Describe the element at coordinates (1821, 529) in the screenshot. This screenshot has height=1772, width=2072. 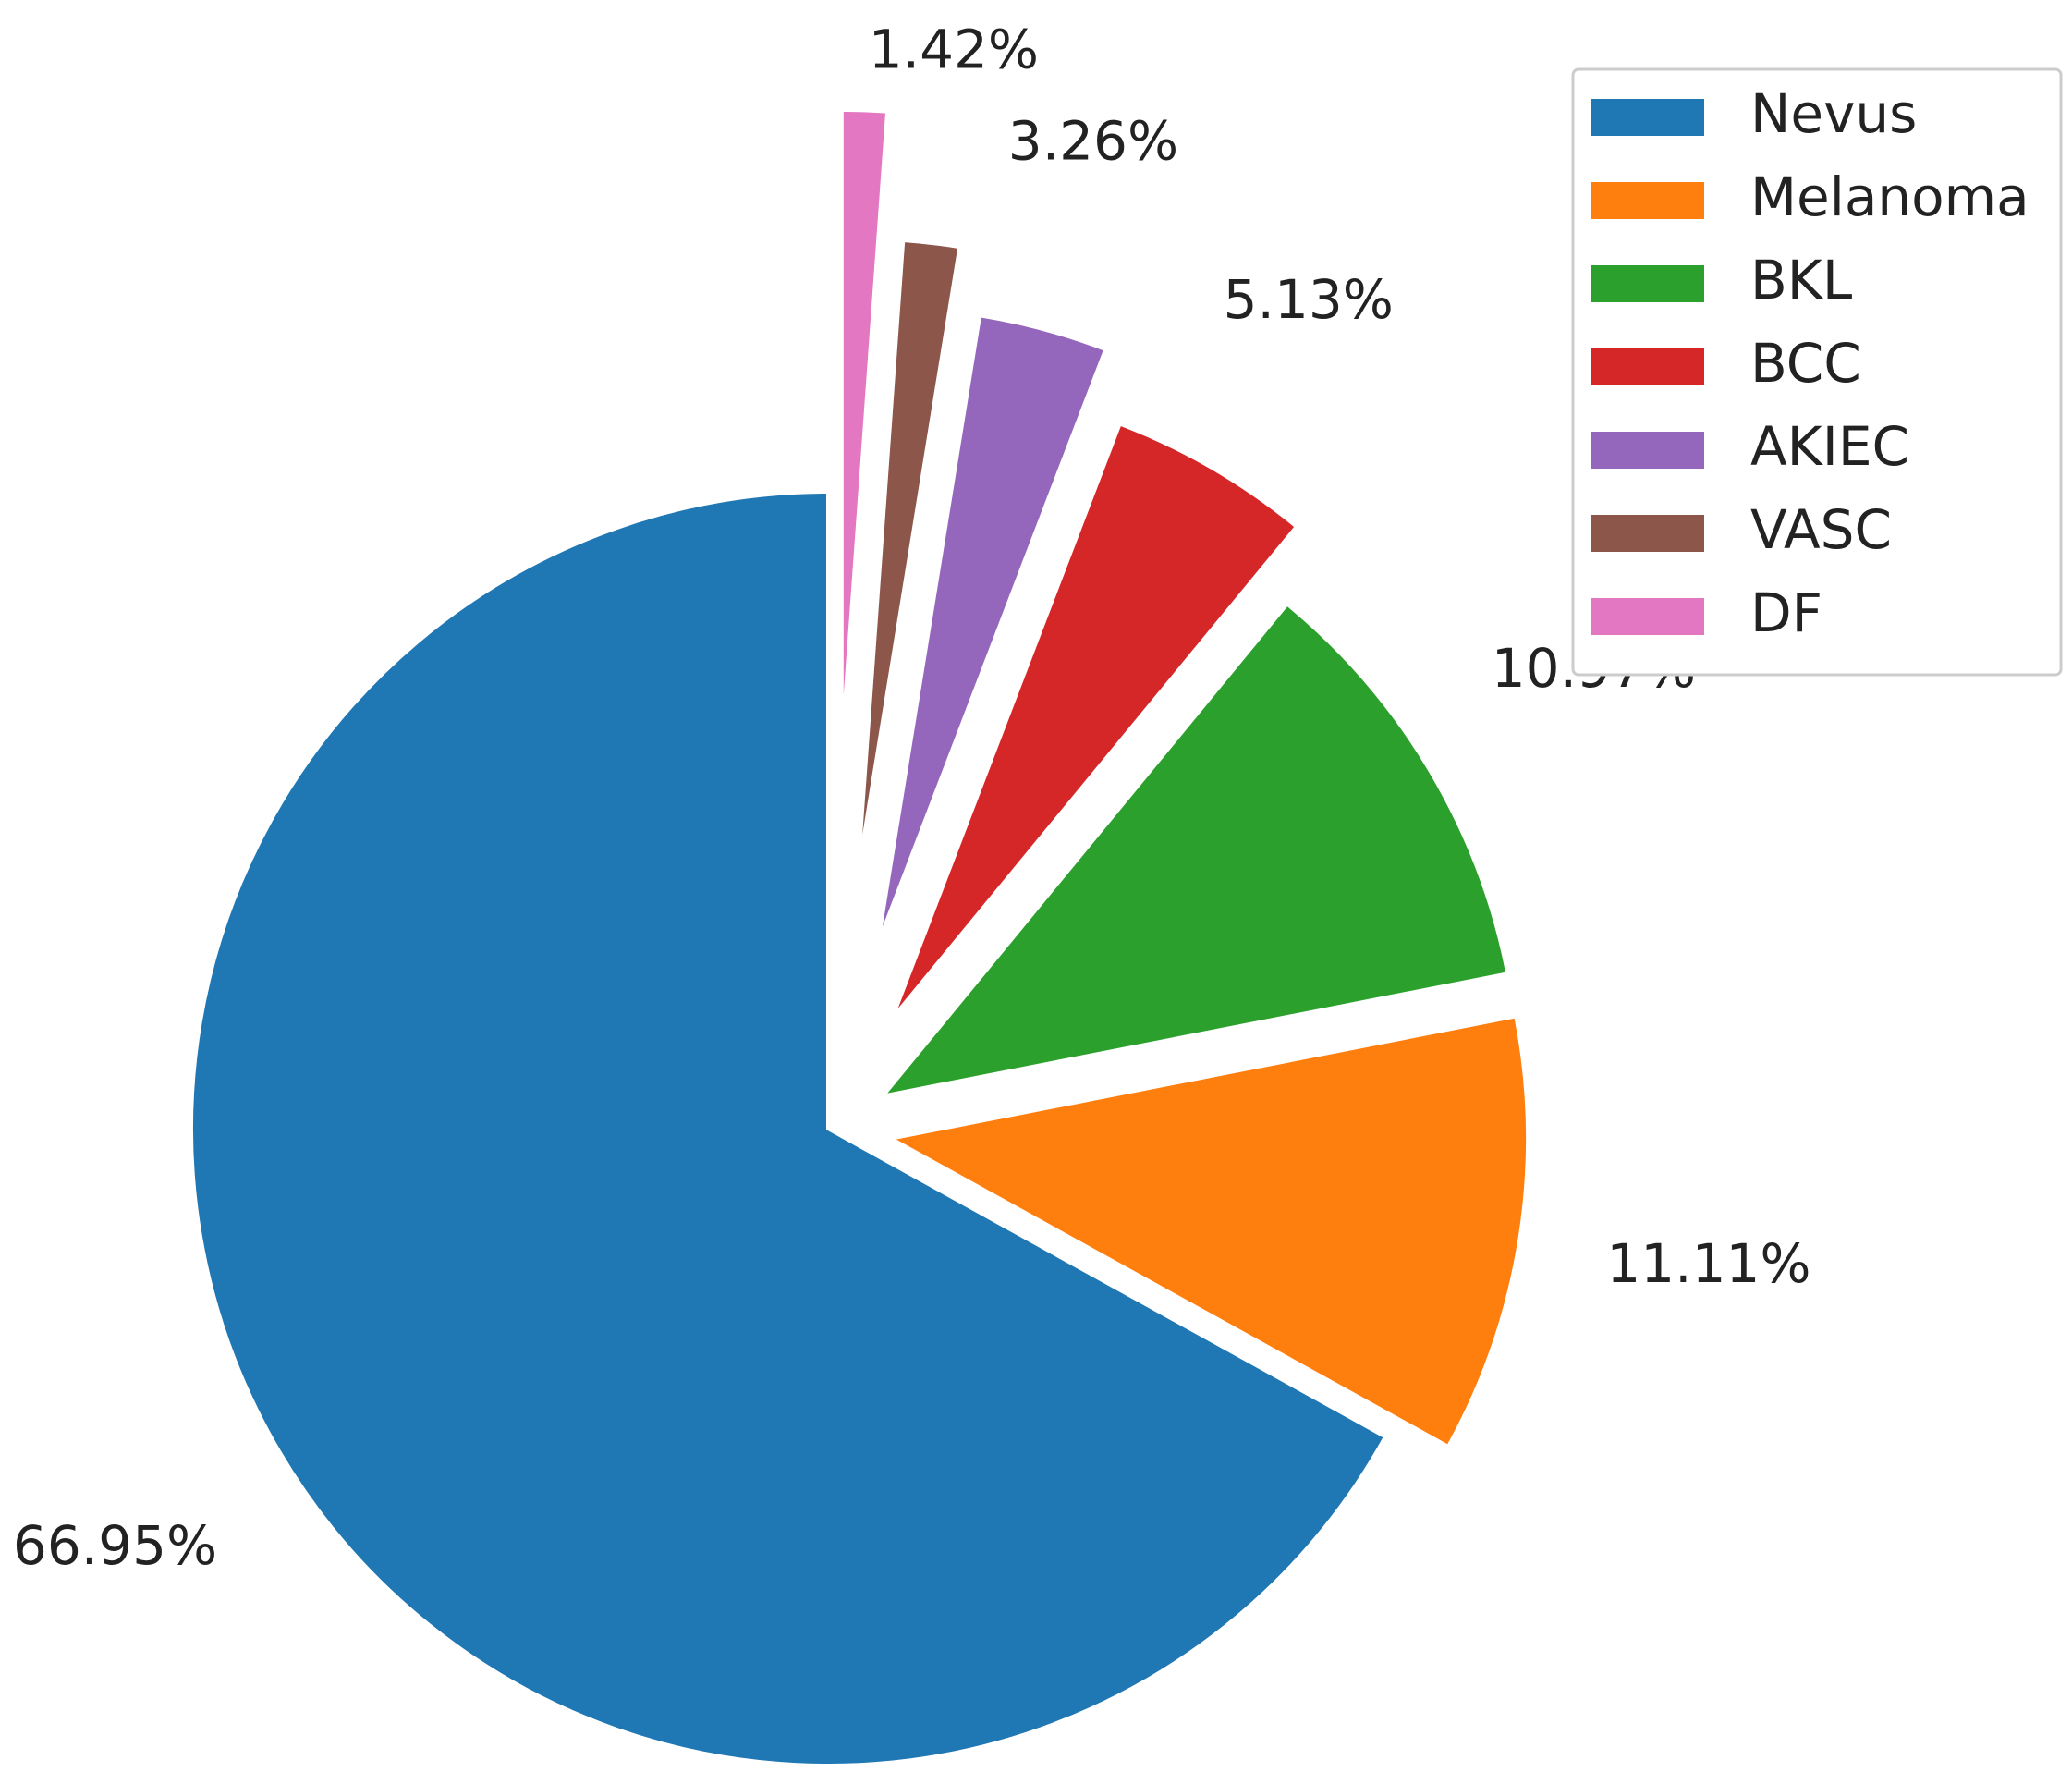
I see `legend-label: VASC` at that location.